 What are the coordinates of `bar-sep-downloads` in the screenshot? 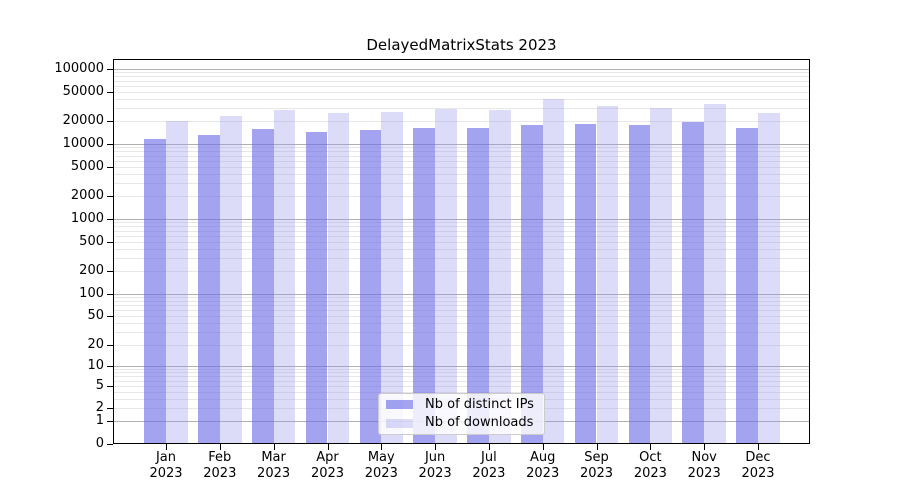 It's located at (607, 274).